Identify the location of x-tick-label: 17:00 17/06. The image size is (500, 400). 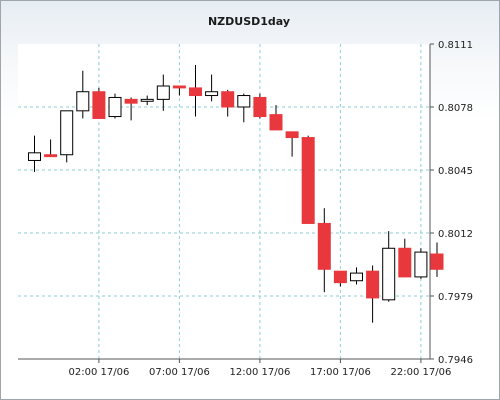
(340, 372).